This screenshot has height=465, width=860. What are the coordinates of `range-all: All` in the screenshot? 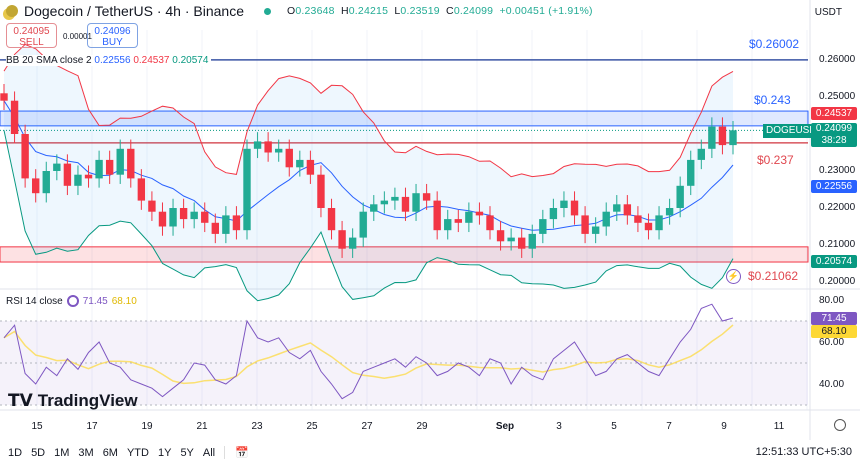 It's located at (209, 452).